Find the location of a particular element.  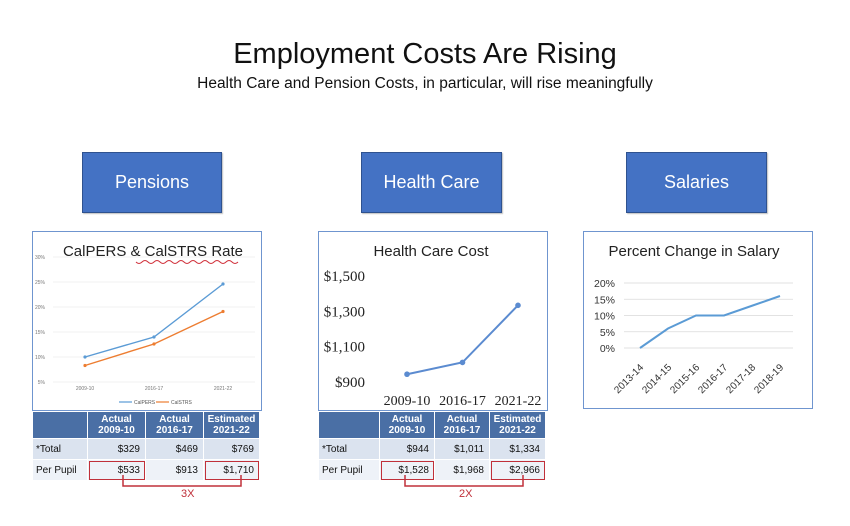

health-care-box: Health Care is located at coordinates (431, 182).